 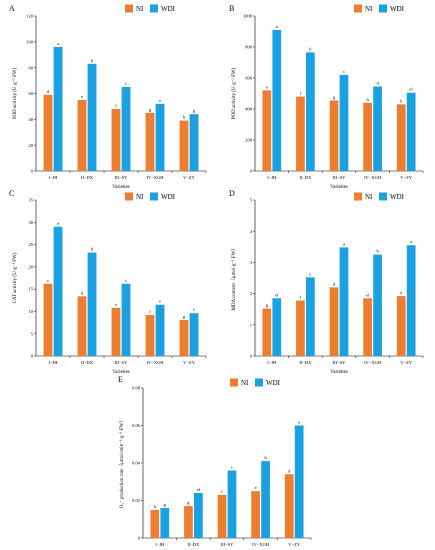 I want to click on y-tick-label: 1, so click(x=251, y=324).